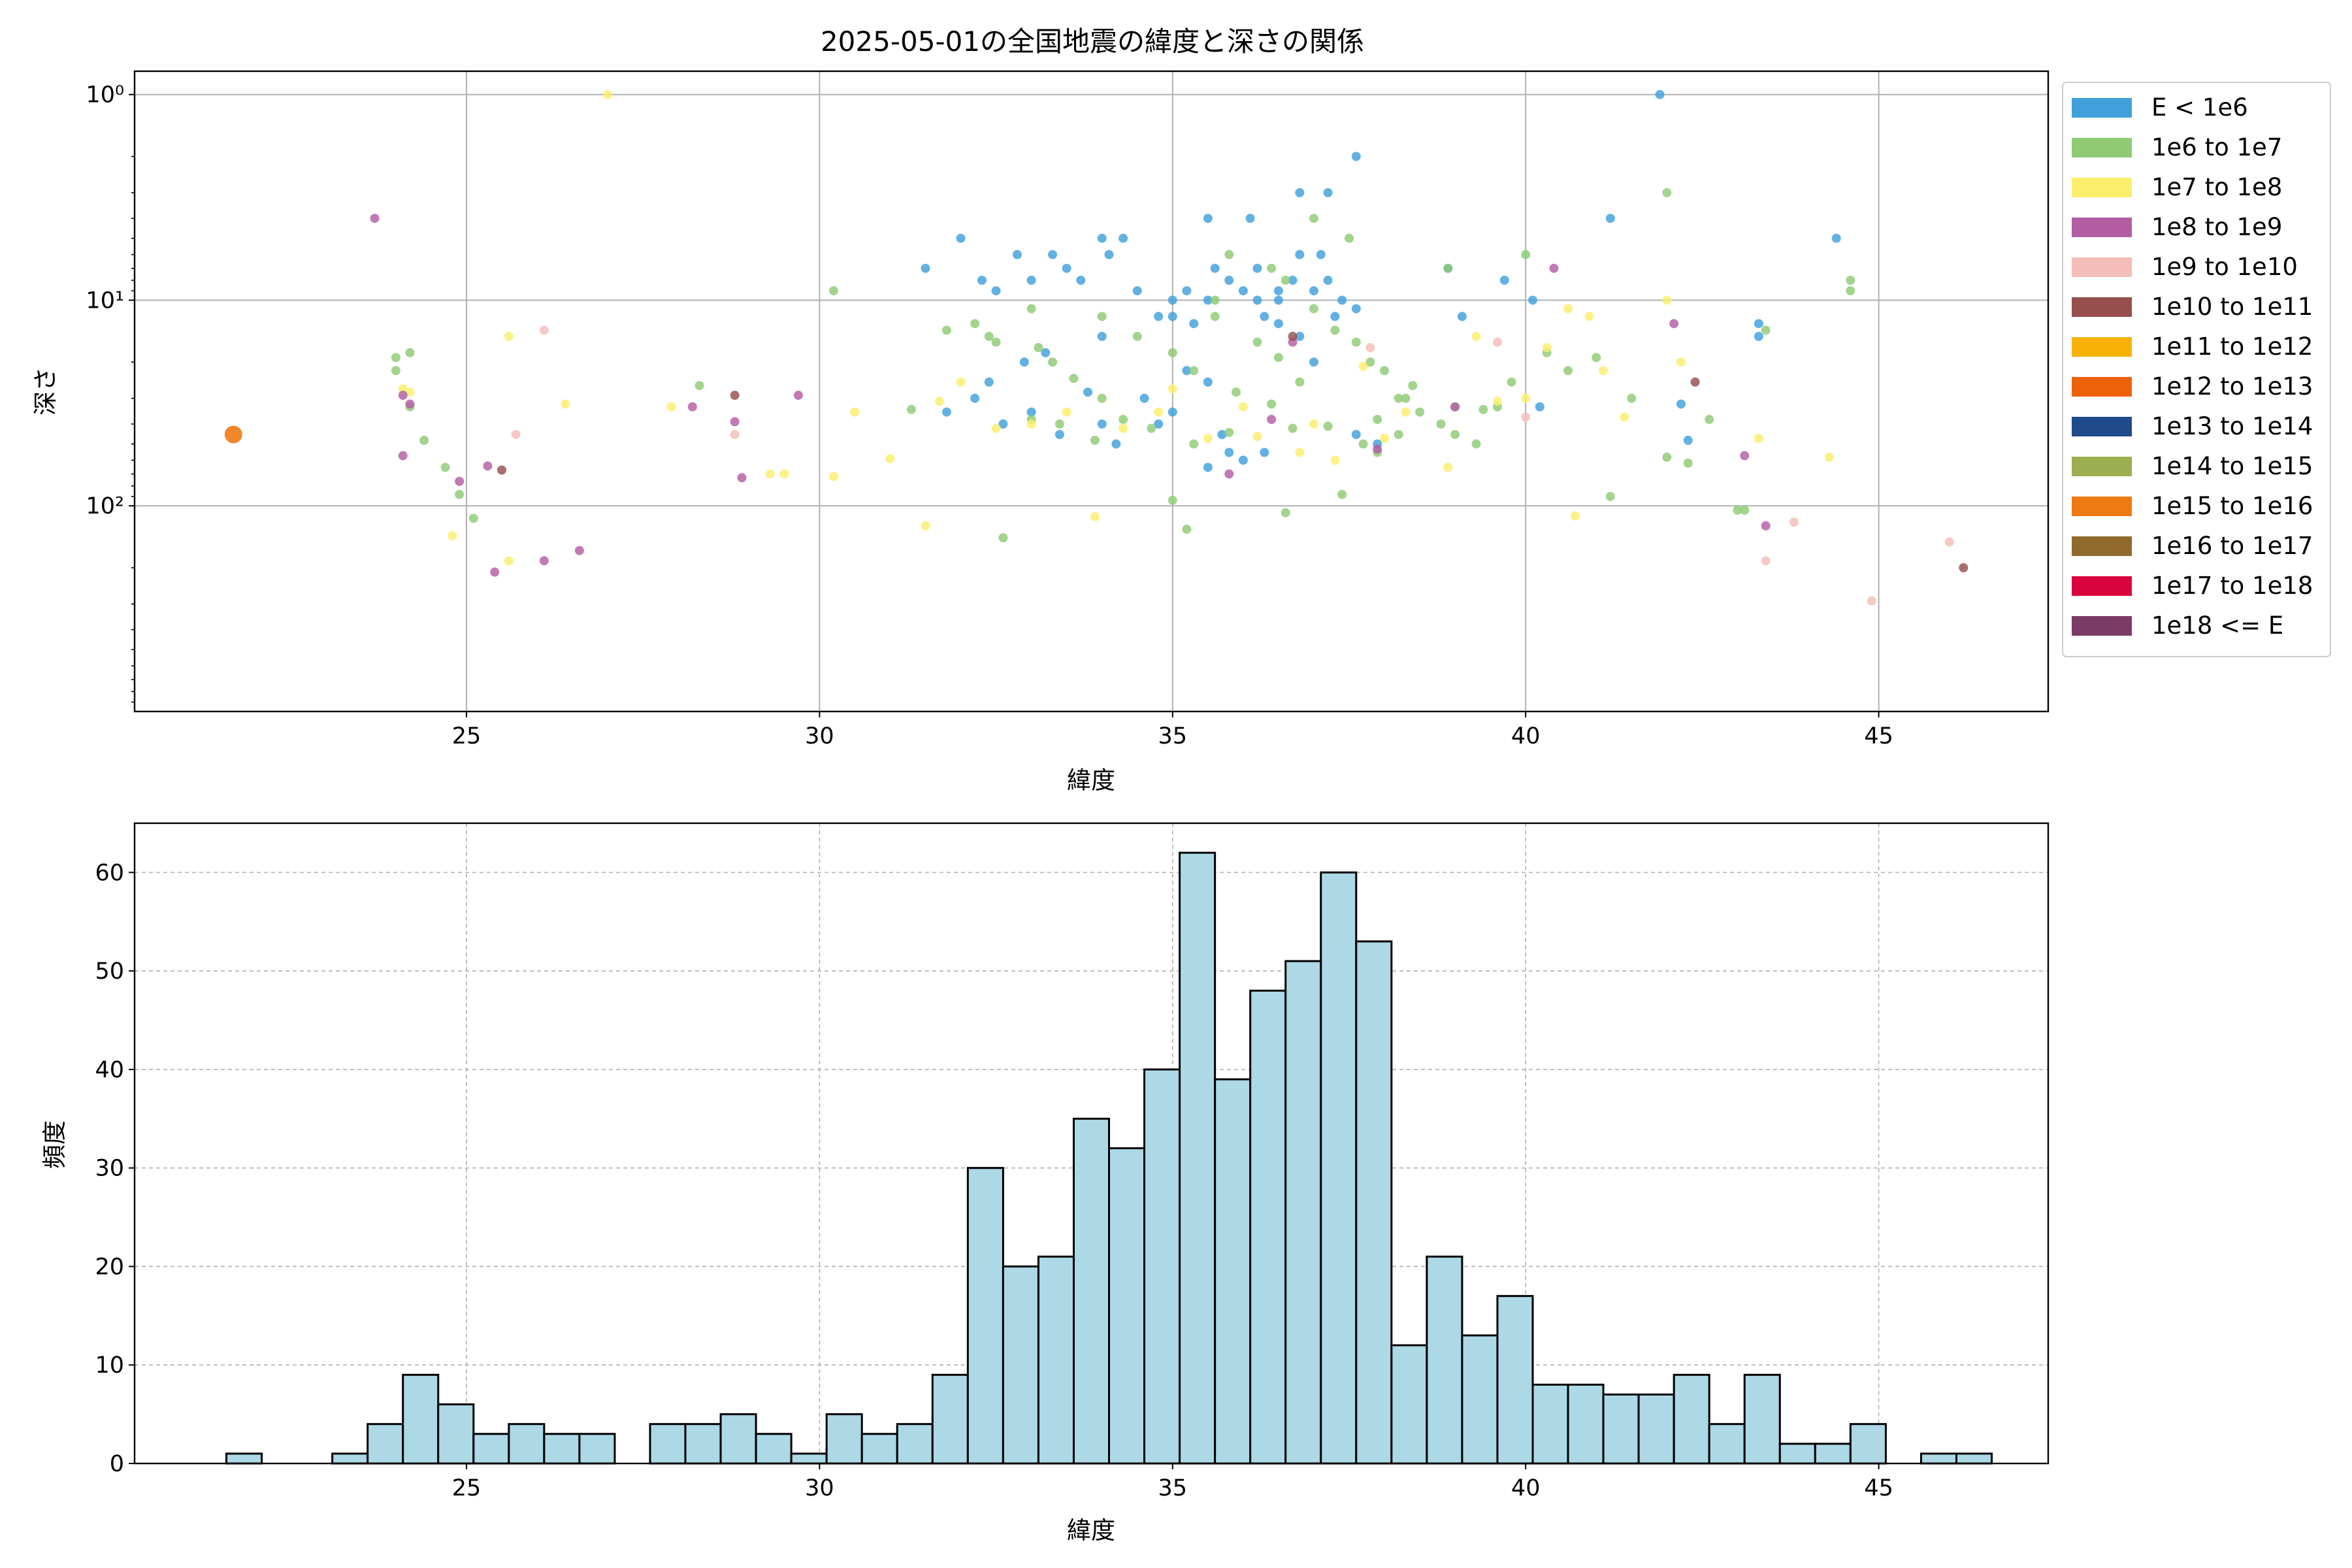 This screenshot has height=1568, width=2352. What do you see at coordinates (105, 300) in the screenshot?
I see `scatter-y-tick-label: 10¹` at bounding box center [105, 300].